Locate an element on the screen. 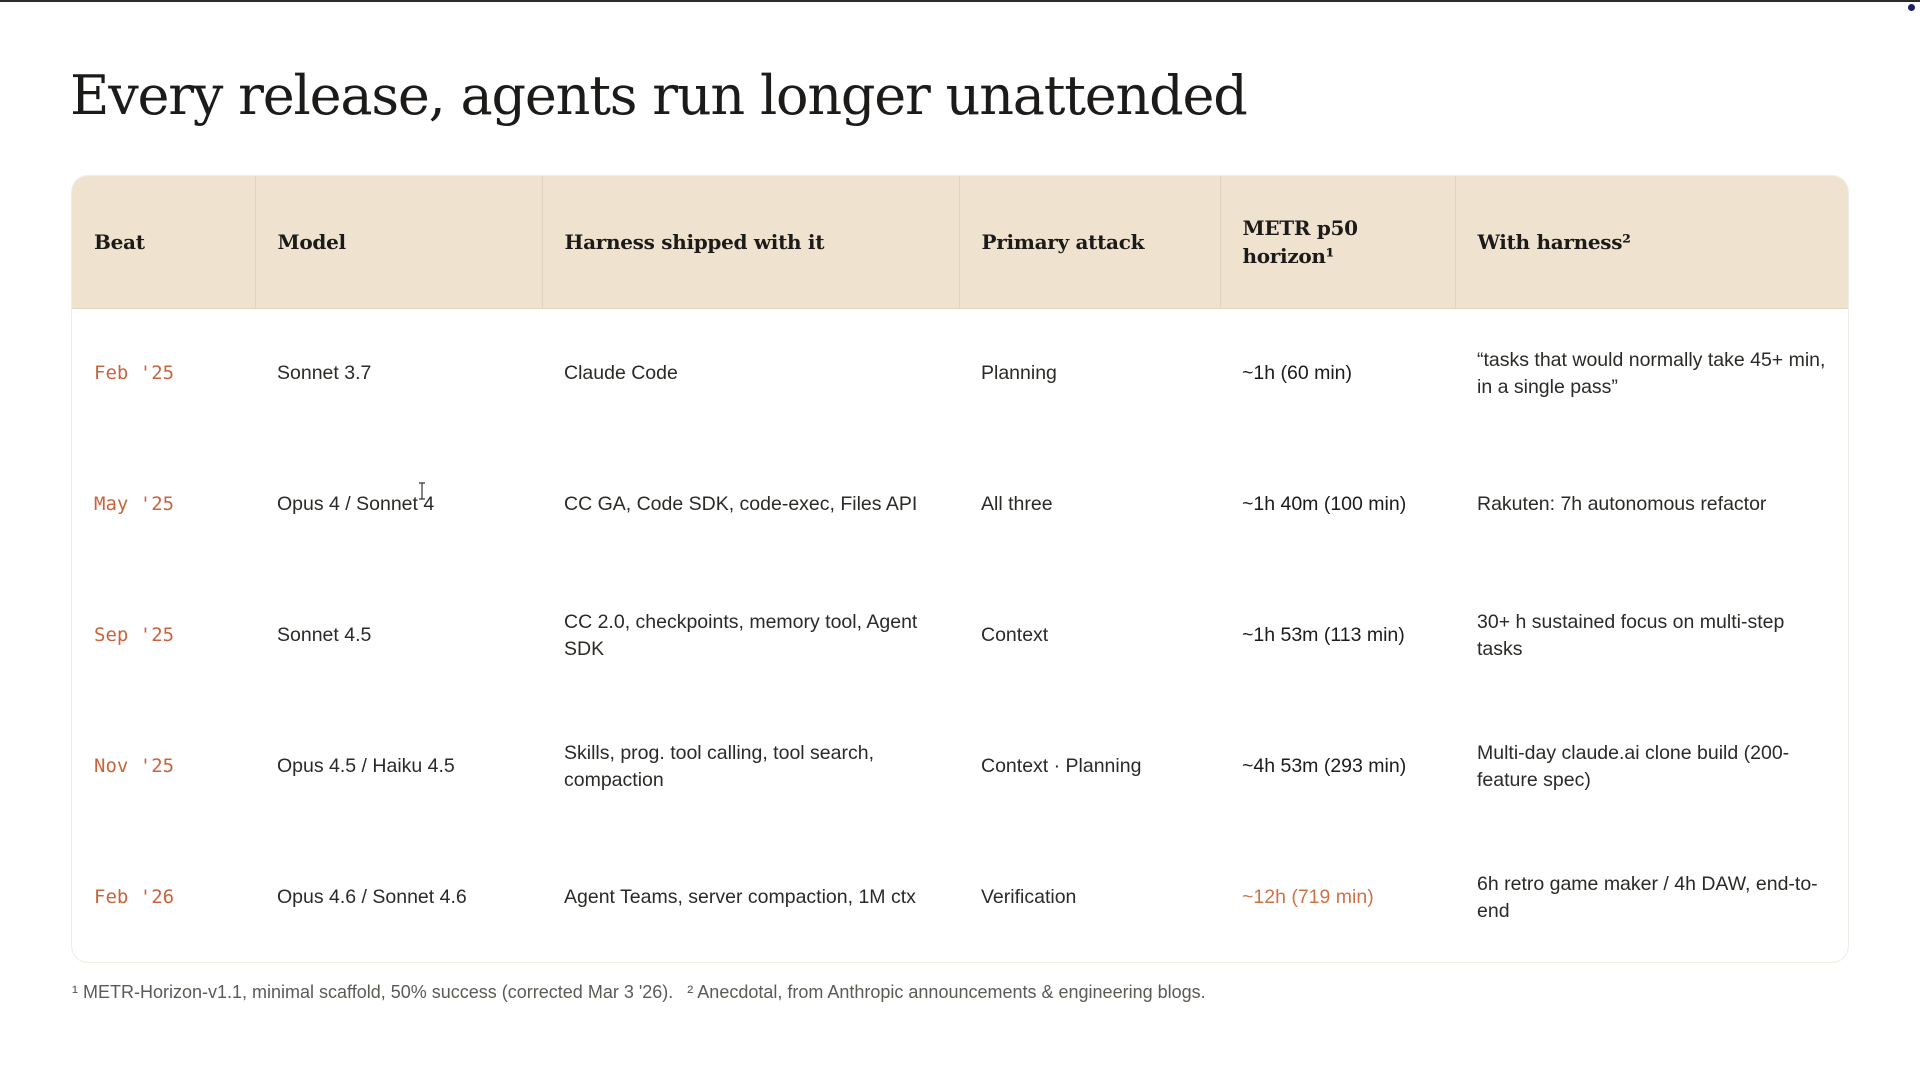  column-header-harness: Harness shipped with it is located at coordinates (750, 242).